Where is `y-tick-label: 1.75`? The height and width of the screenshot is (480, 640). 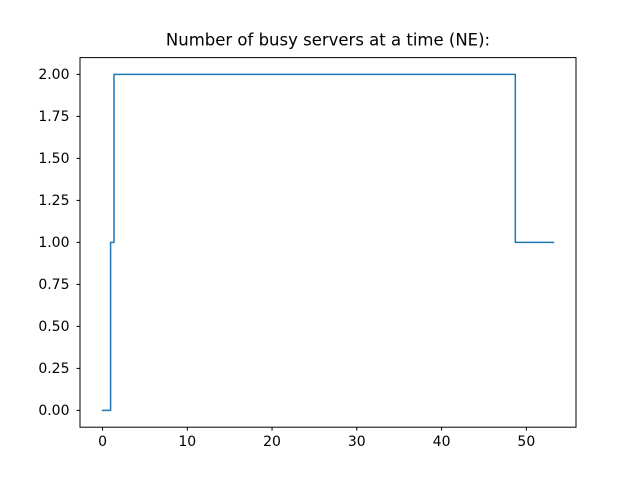
y-tick-label: 1.75 is located at coordinates (53, 117).